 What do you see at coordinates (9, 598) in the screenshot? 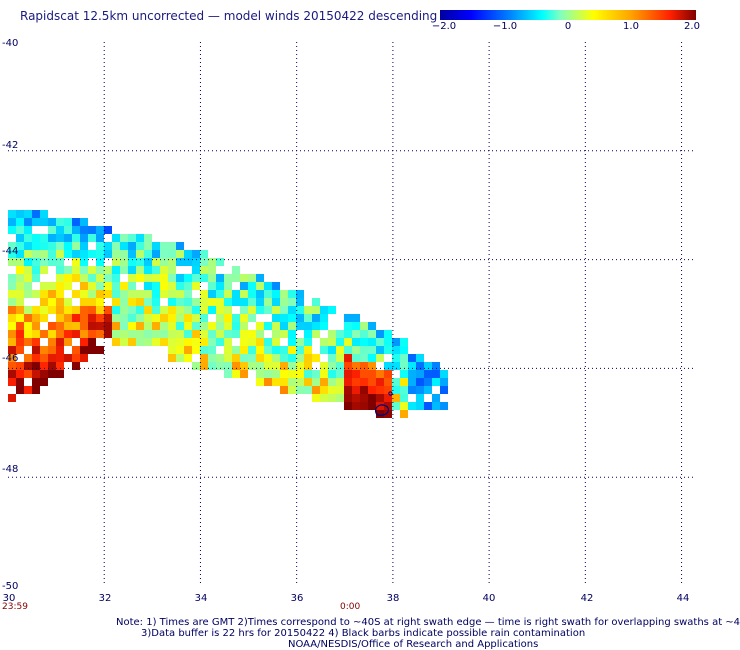
I see `lon-label: 30` at bounding box center [9, 598].